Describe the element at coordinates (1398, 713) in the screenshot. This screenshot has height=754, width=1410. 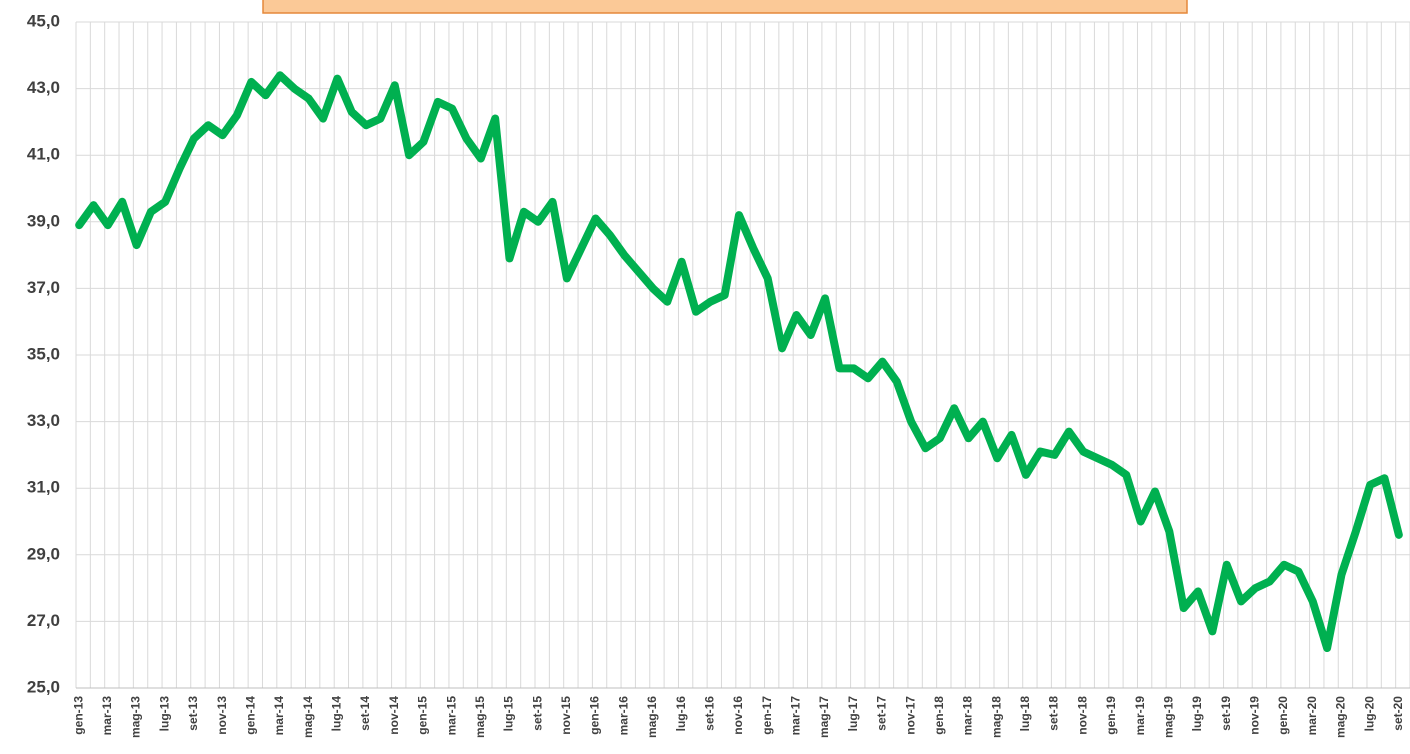
I see `x-tick-label: set-20` at that location.